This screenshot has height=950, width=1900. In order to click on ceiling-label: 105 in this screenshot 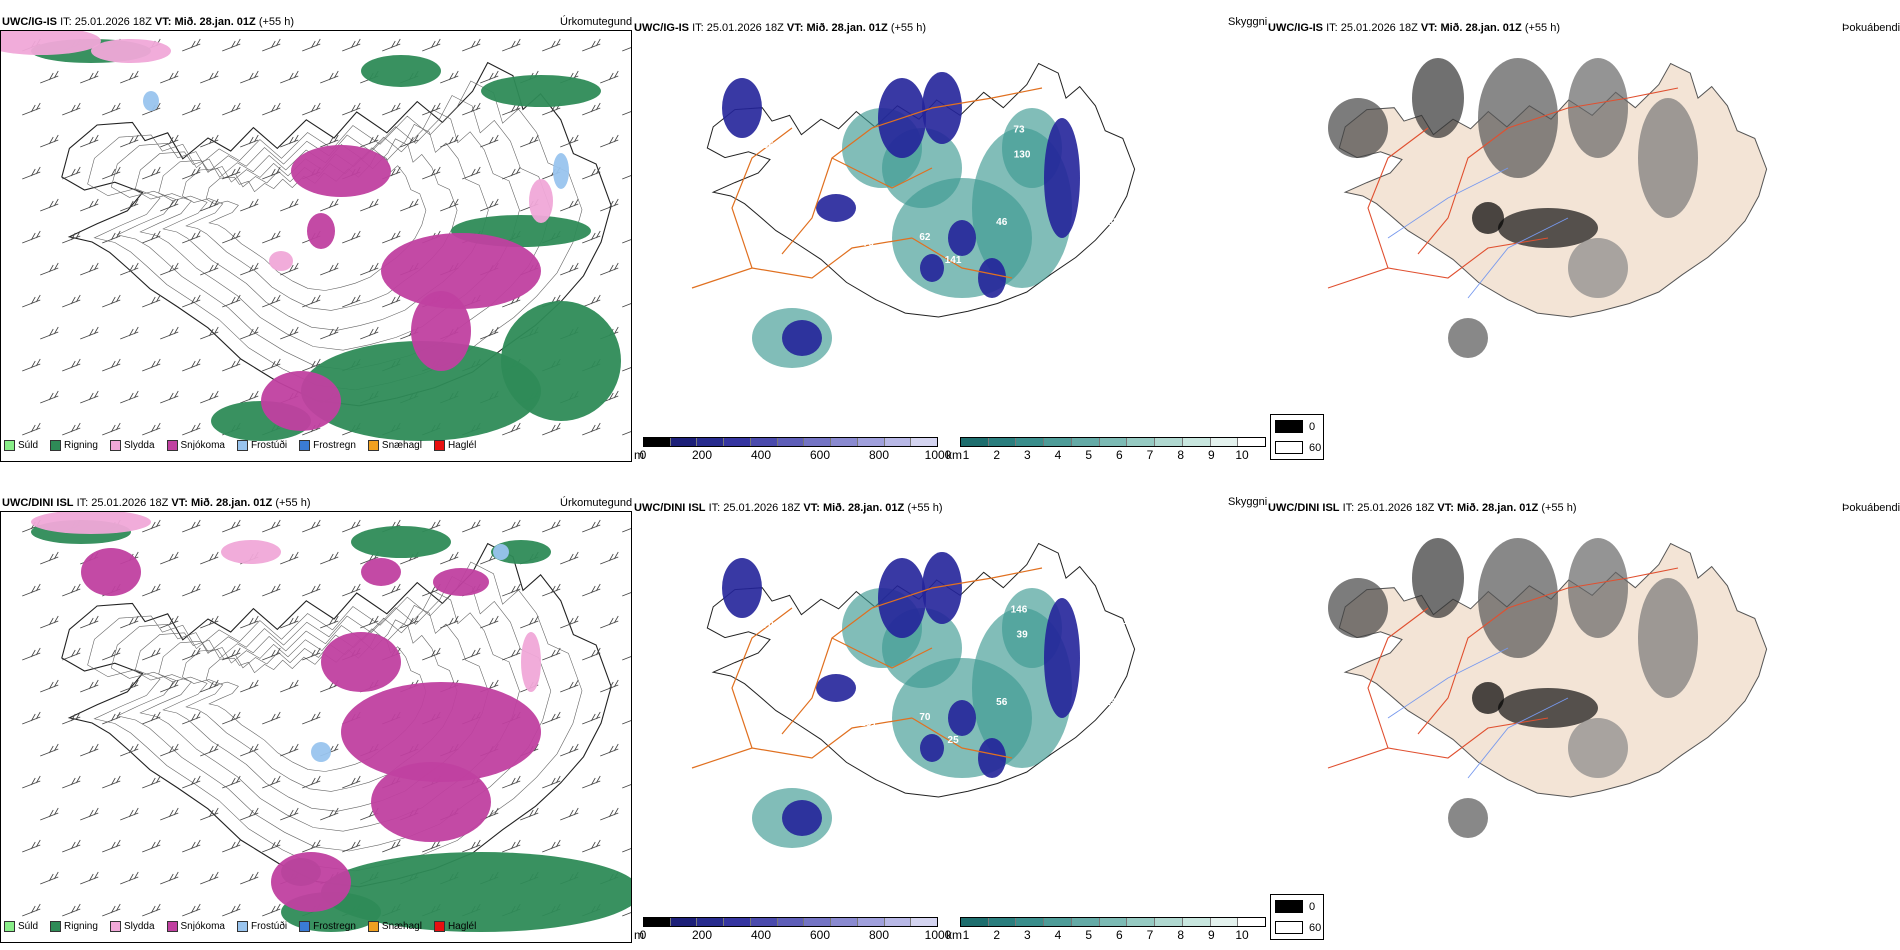, I will do `click(1132, 621)`.